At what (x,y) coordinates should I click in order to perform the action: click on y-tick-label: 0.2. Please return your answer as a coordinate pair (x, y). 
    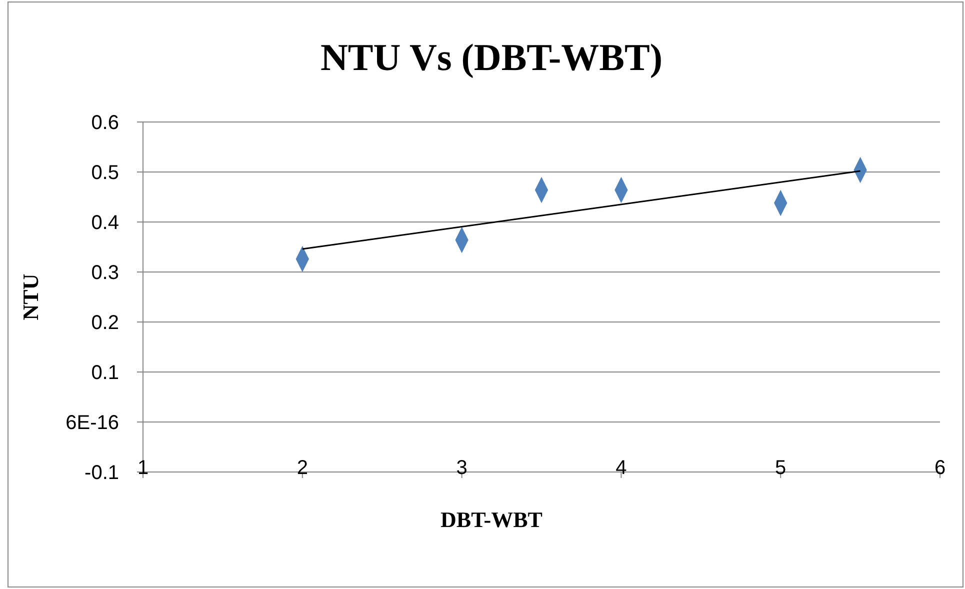
    Looking at the image, I should click on (105, 323).